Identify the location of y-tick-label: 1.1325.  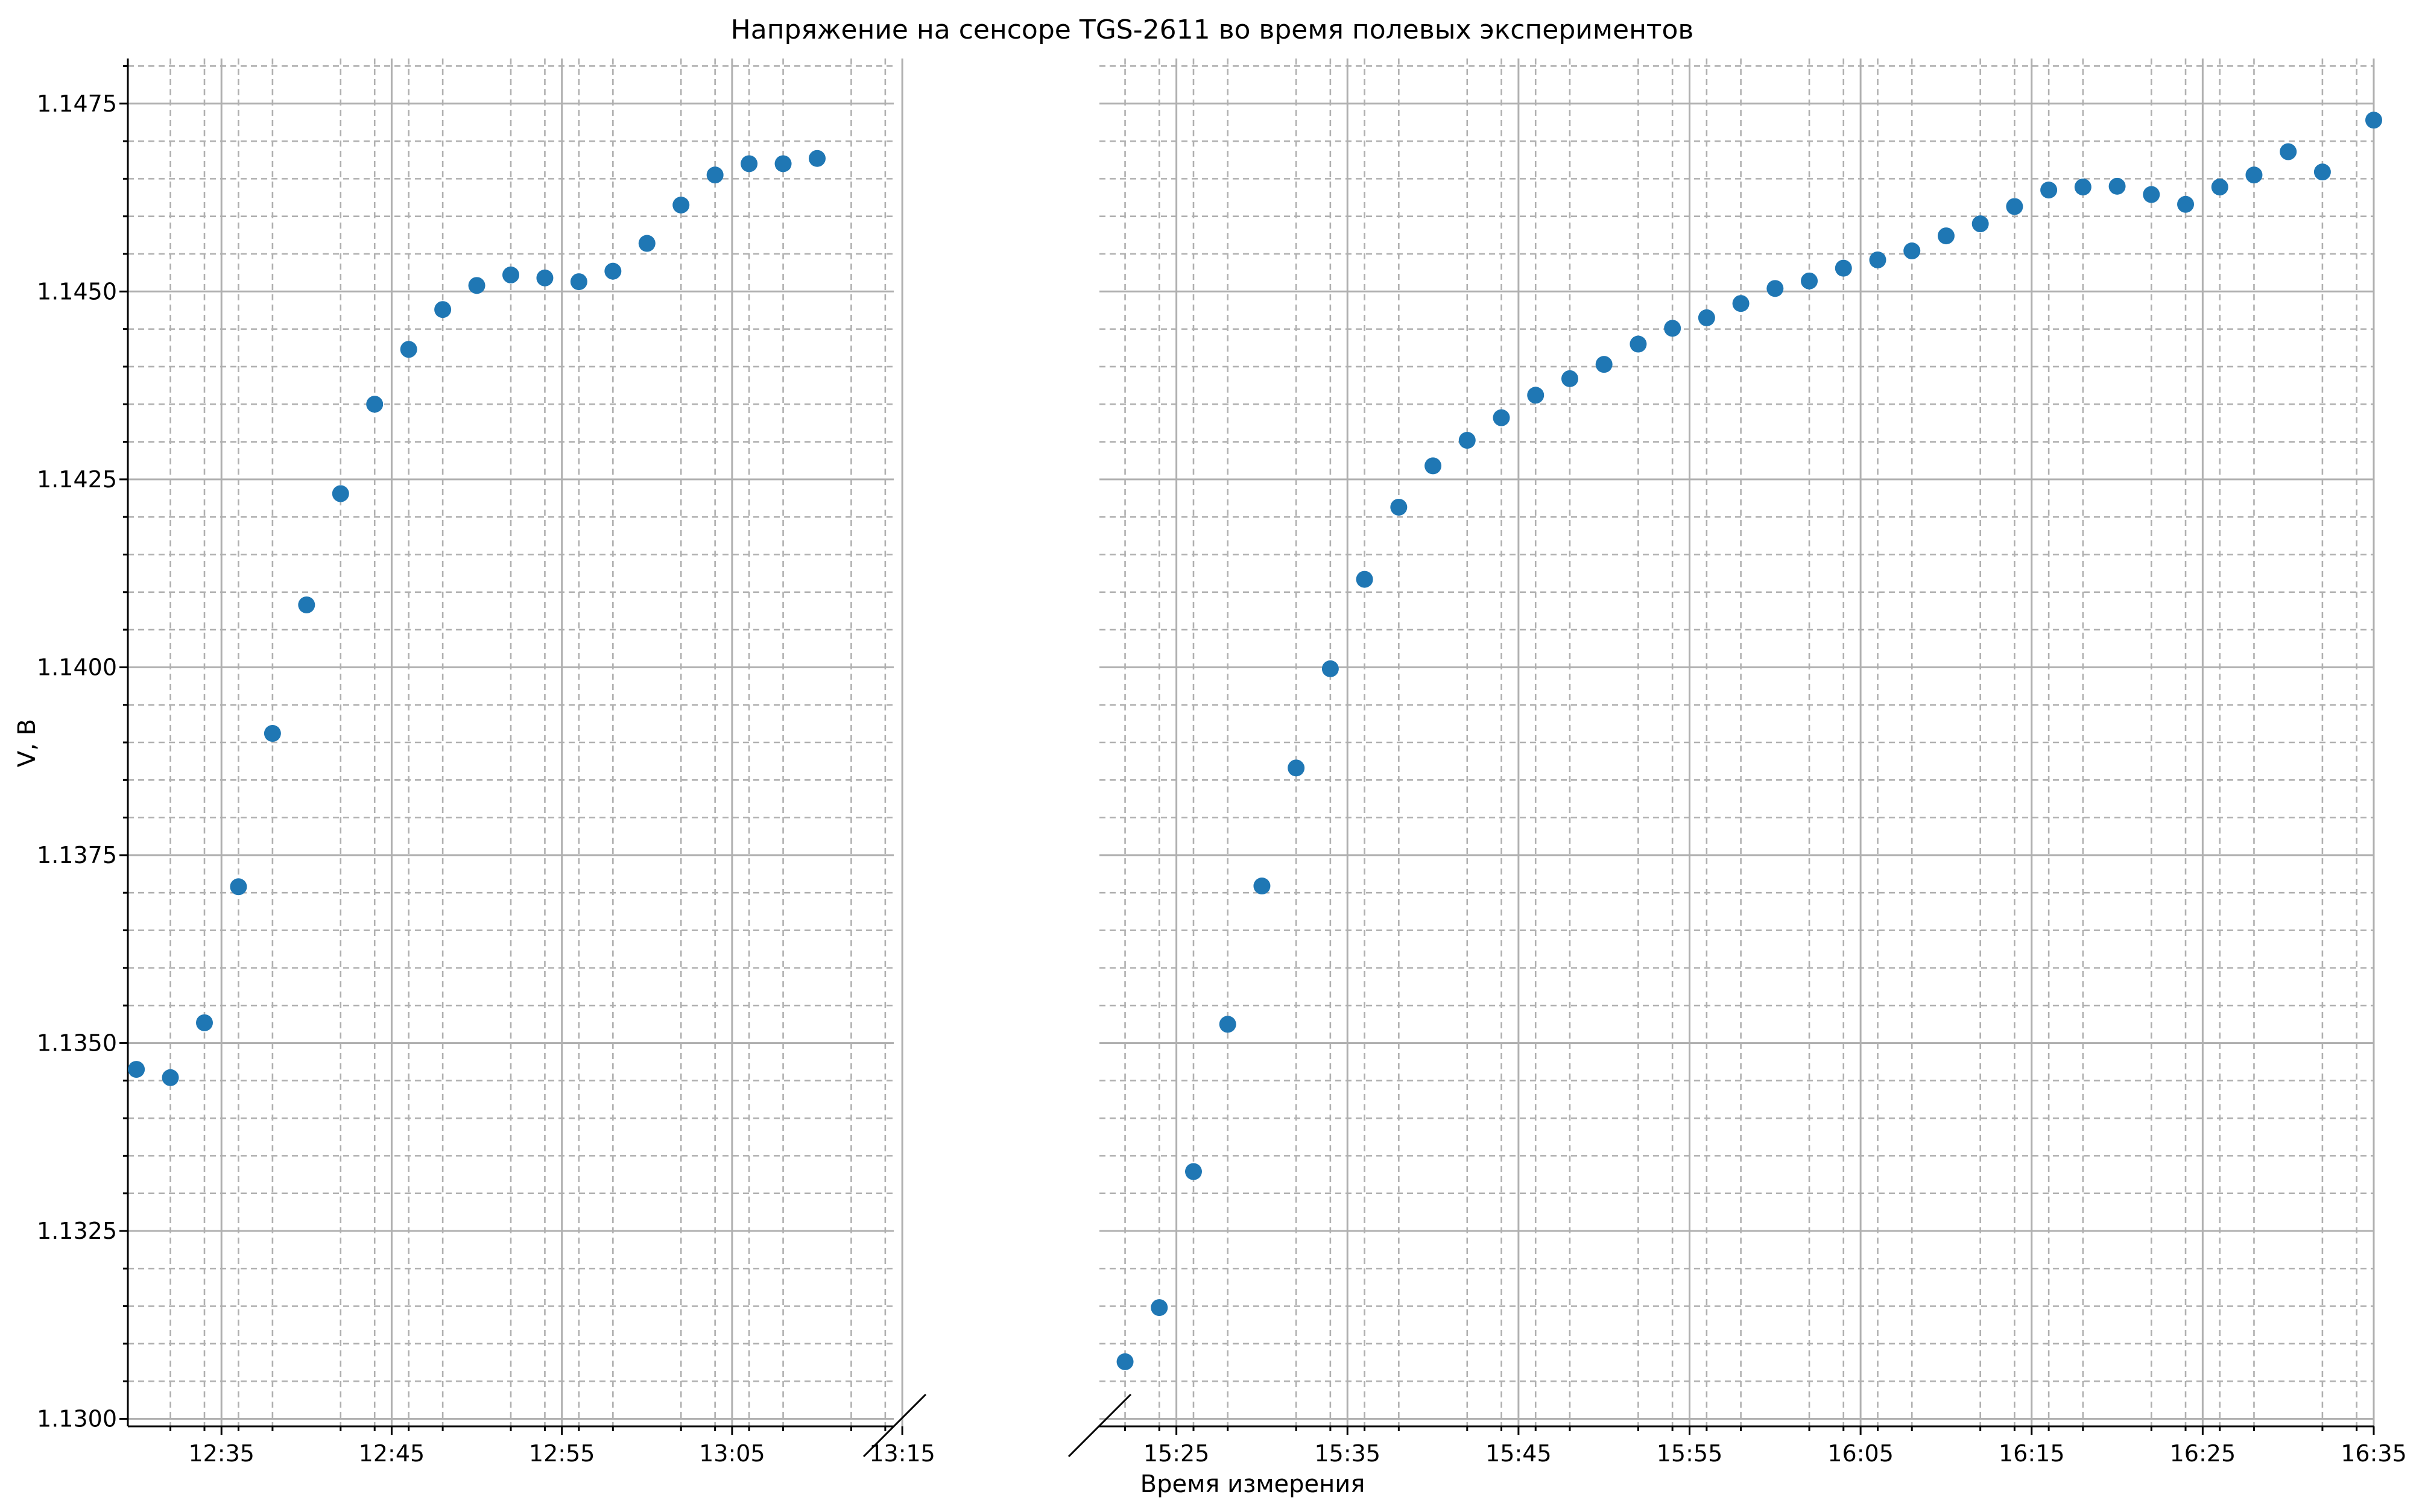
(77, 1231).